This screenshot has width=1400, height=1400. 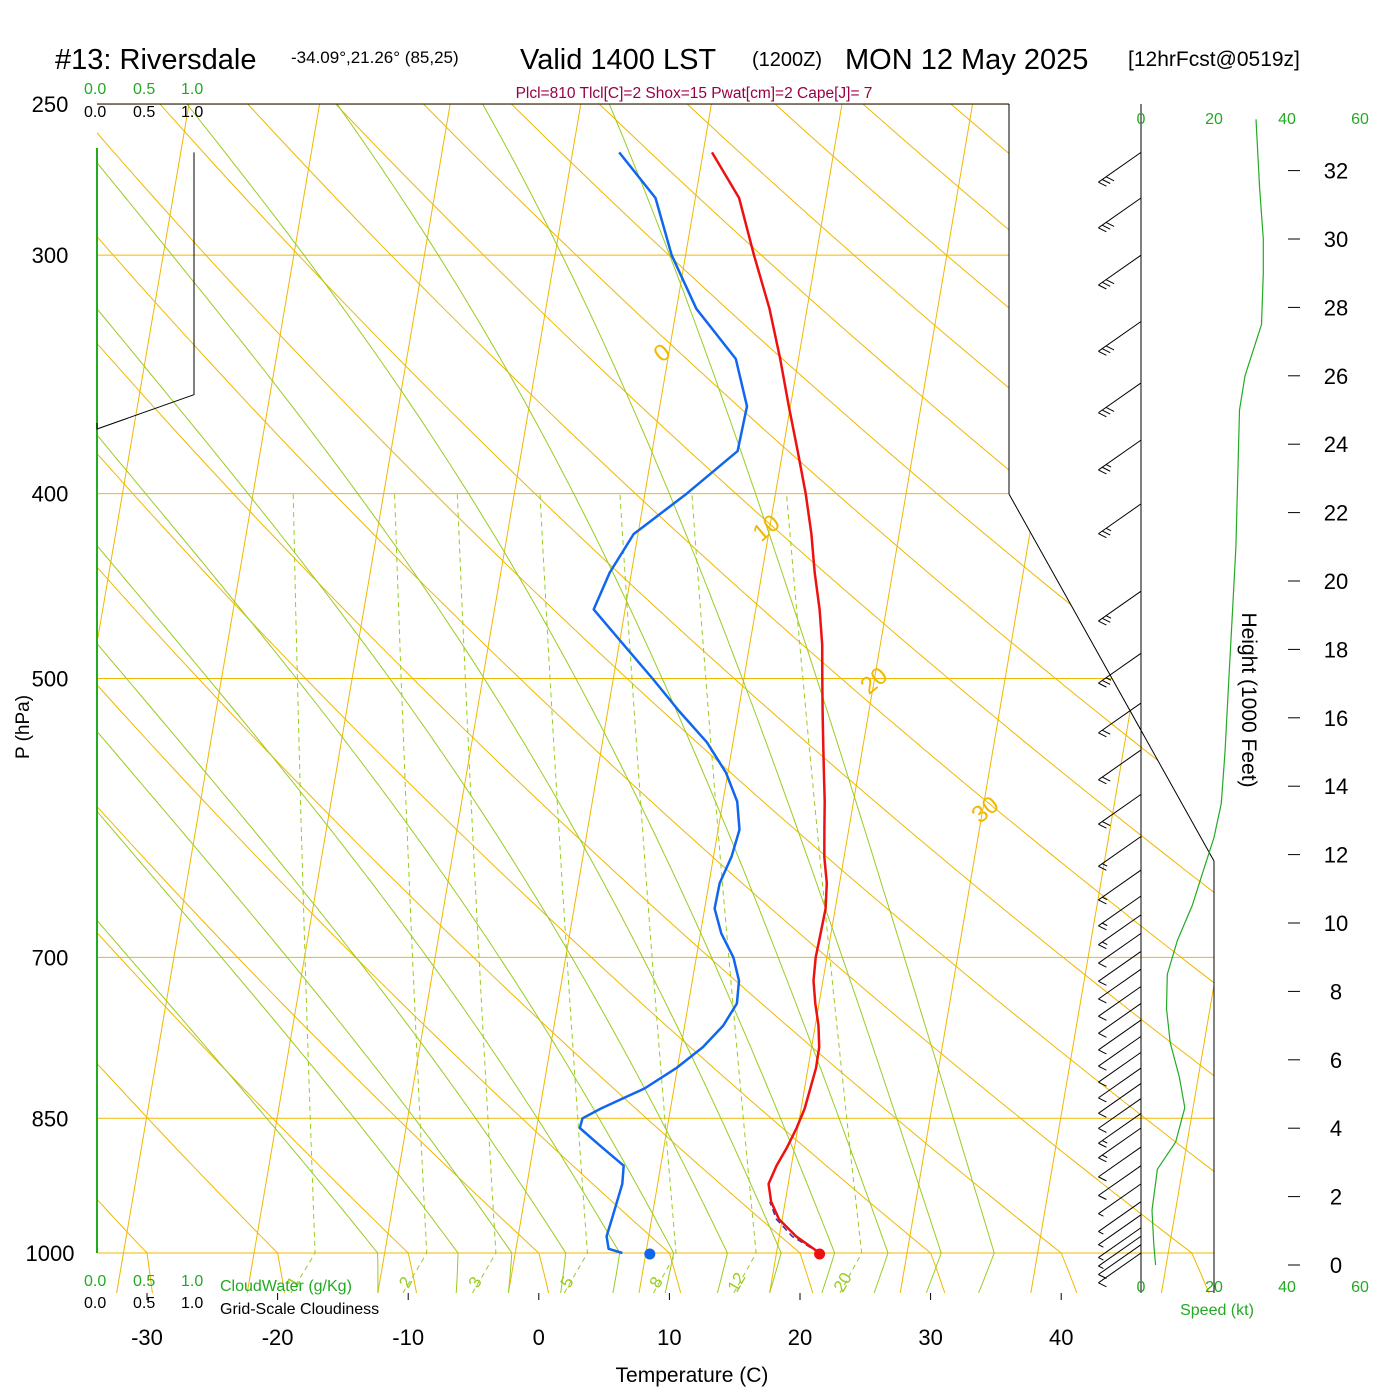 I want to click on isotherm-label: 20, so click(x=874, y=681).